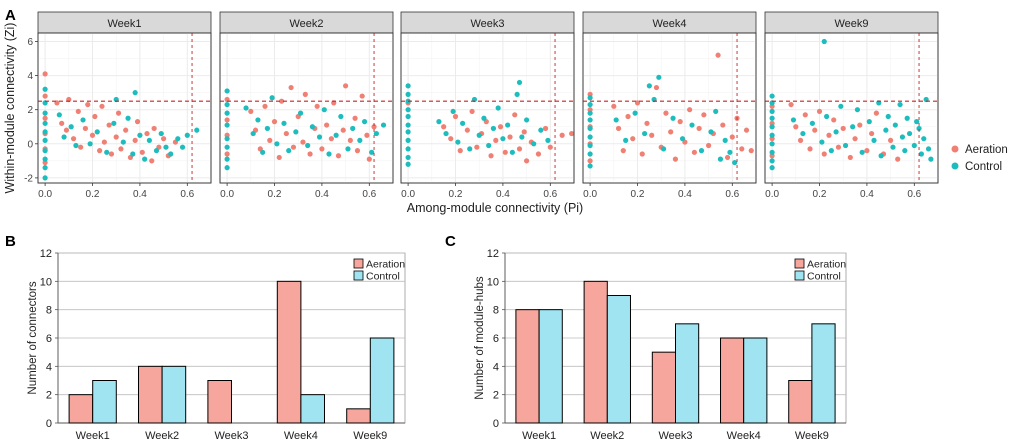  Describe the element at coordinates (732, 194) in the screenshot. I see `x-tick-label: 0.6` at that location.